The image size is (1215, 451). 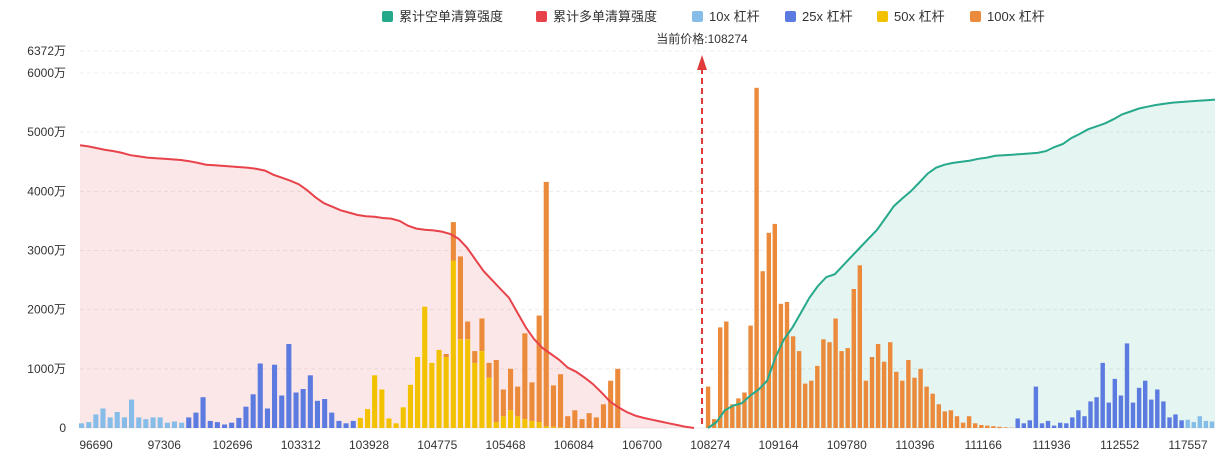 I want to click on legend-label-cum_short: 累计空单清算强度, so click(x=451, y=16).